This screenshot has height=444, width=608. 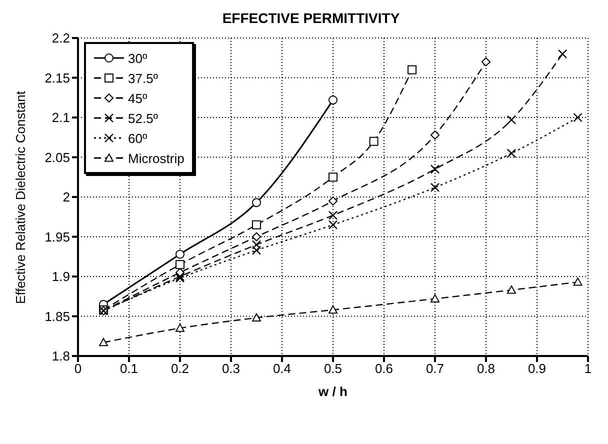 I want to click on legend-label: 37.5º, so click(x=143, y=78).